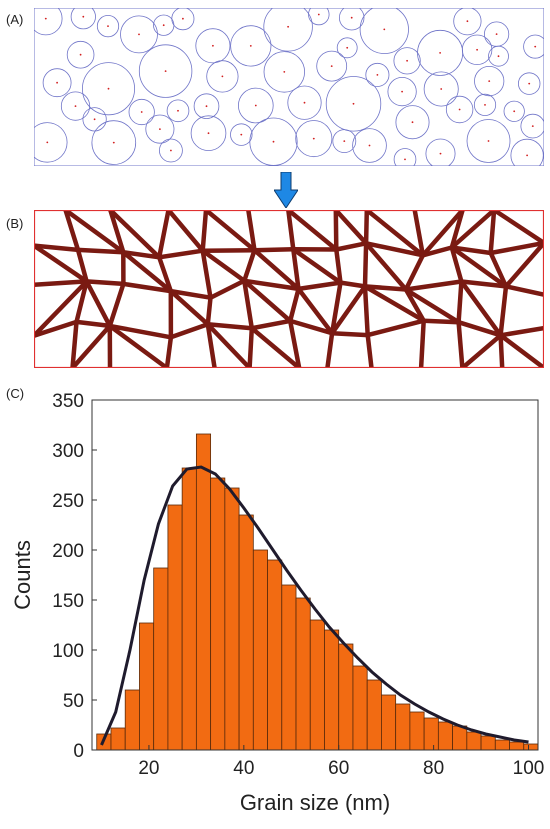 The height and width of the screenshot is (829, 550). What do you see at coordinates (22, 575) in the screenshot?
I see `y-axis-label: Counts` at bounding box center [22, 575].